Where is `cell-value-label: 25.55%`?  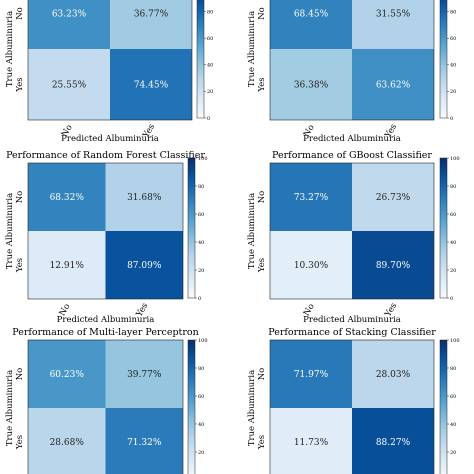
cell-value-label: 25.55% is located at coordinates (69, 86).